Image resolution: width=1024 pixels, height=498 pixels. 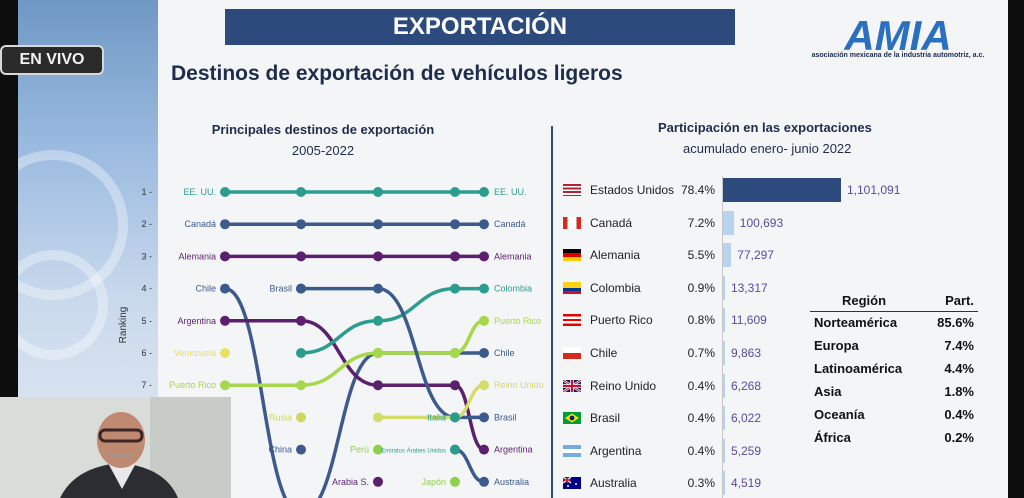 What do you see at coordinates (697, 190) in the screenshot?
I see `export-share: 78.4%` at bounding box center [697, 190].